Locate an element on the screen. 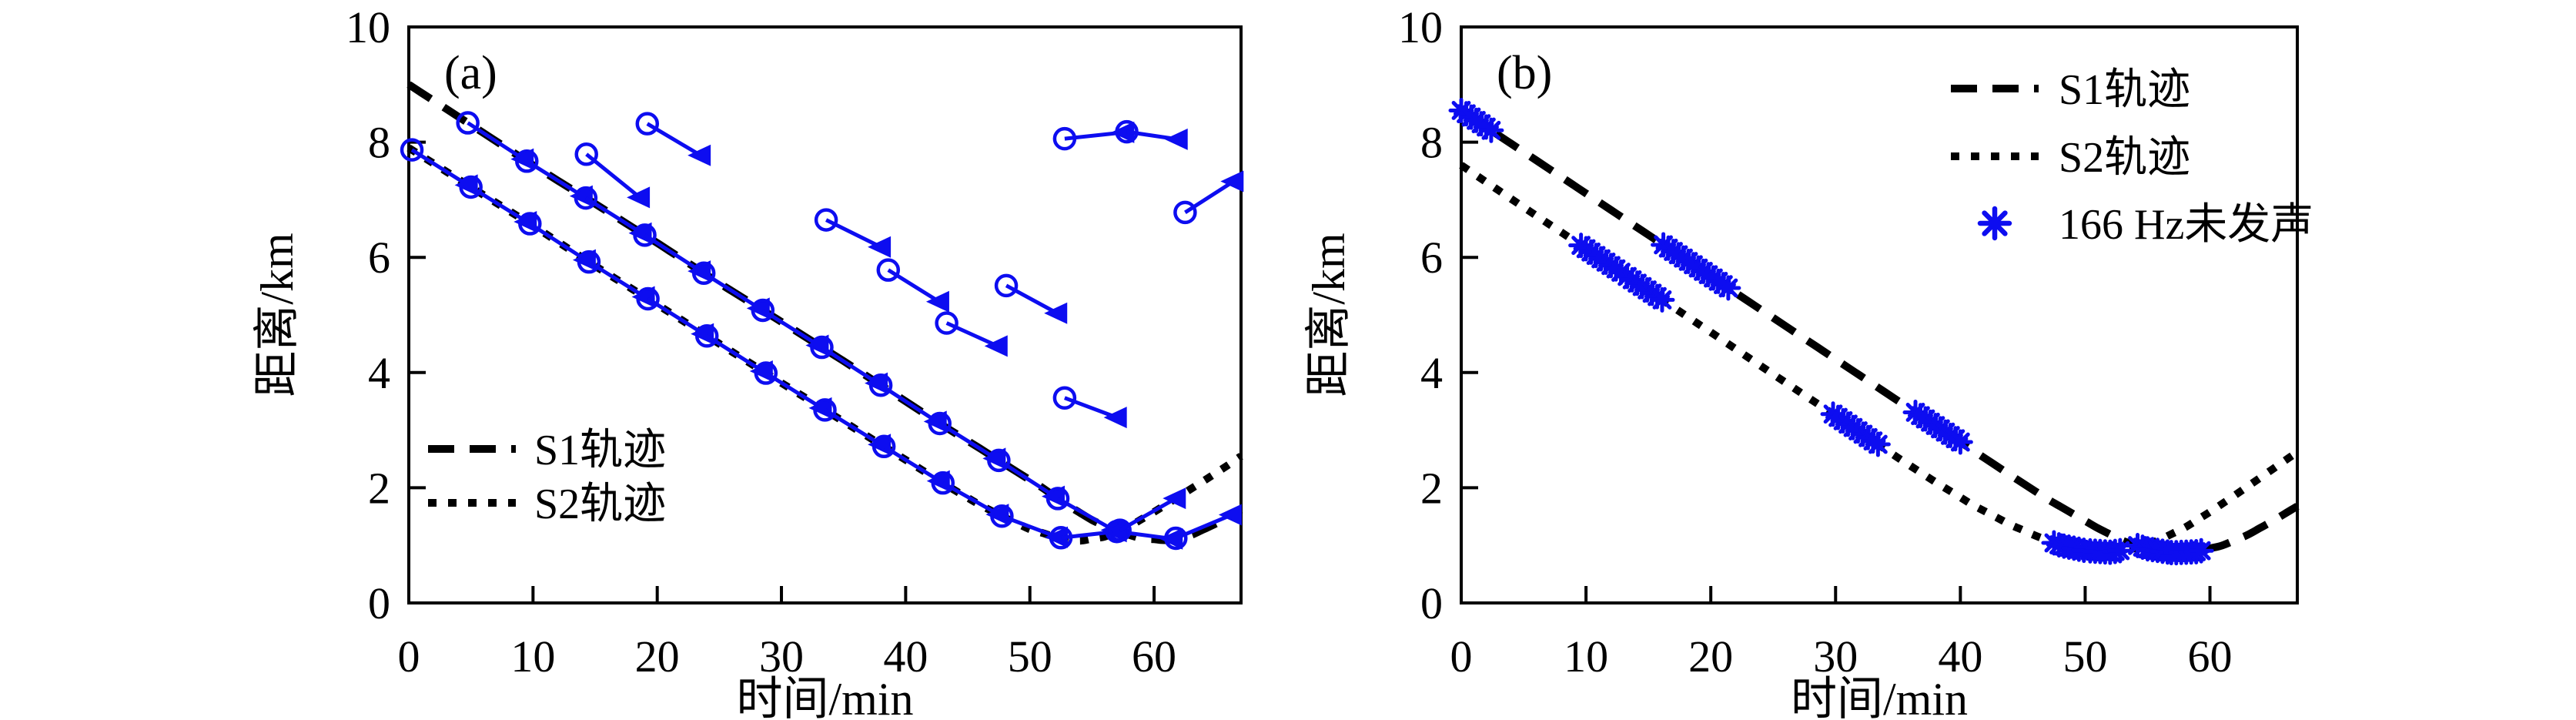 The image size is (2576, 720). legend-label: 166 Hz未发声 is located at coordinates (2186, 225).